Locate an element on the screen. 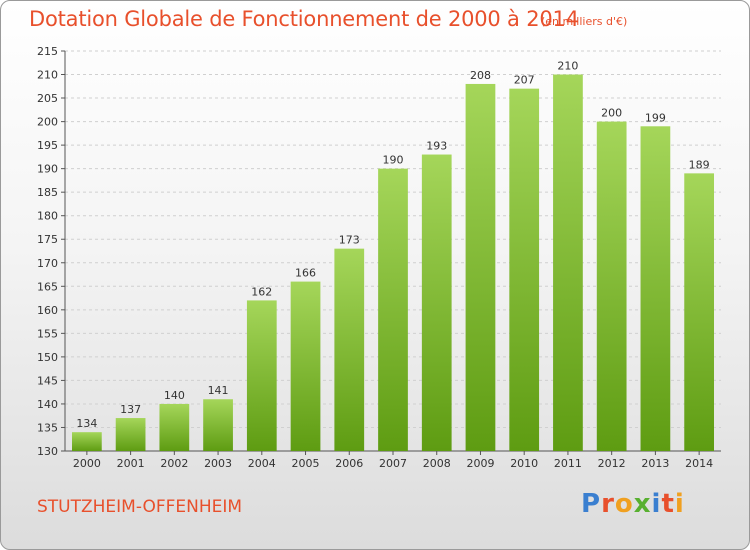 Image resolution: width=750 pixels, height=550 pixels. value-label: 173 is located at coordinates (349, 240).